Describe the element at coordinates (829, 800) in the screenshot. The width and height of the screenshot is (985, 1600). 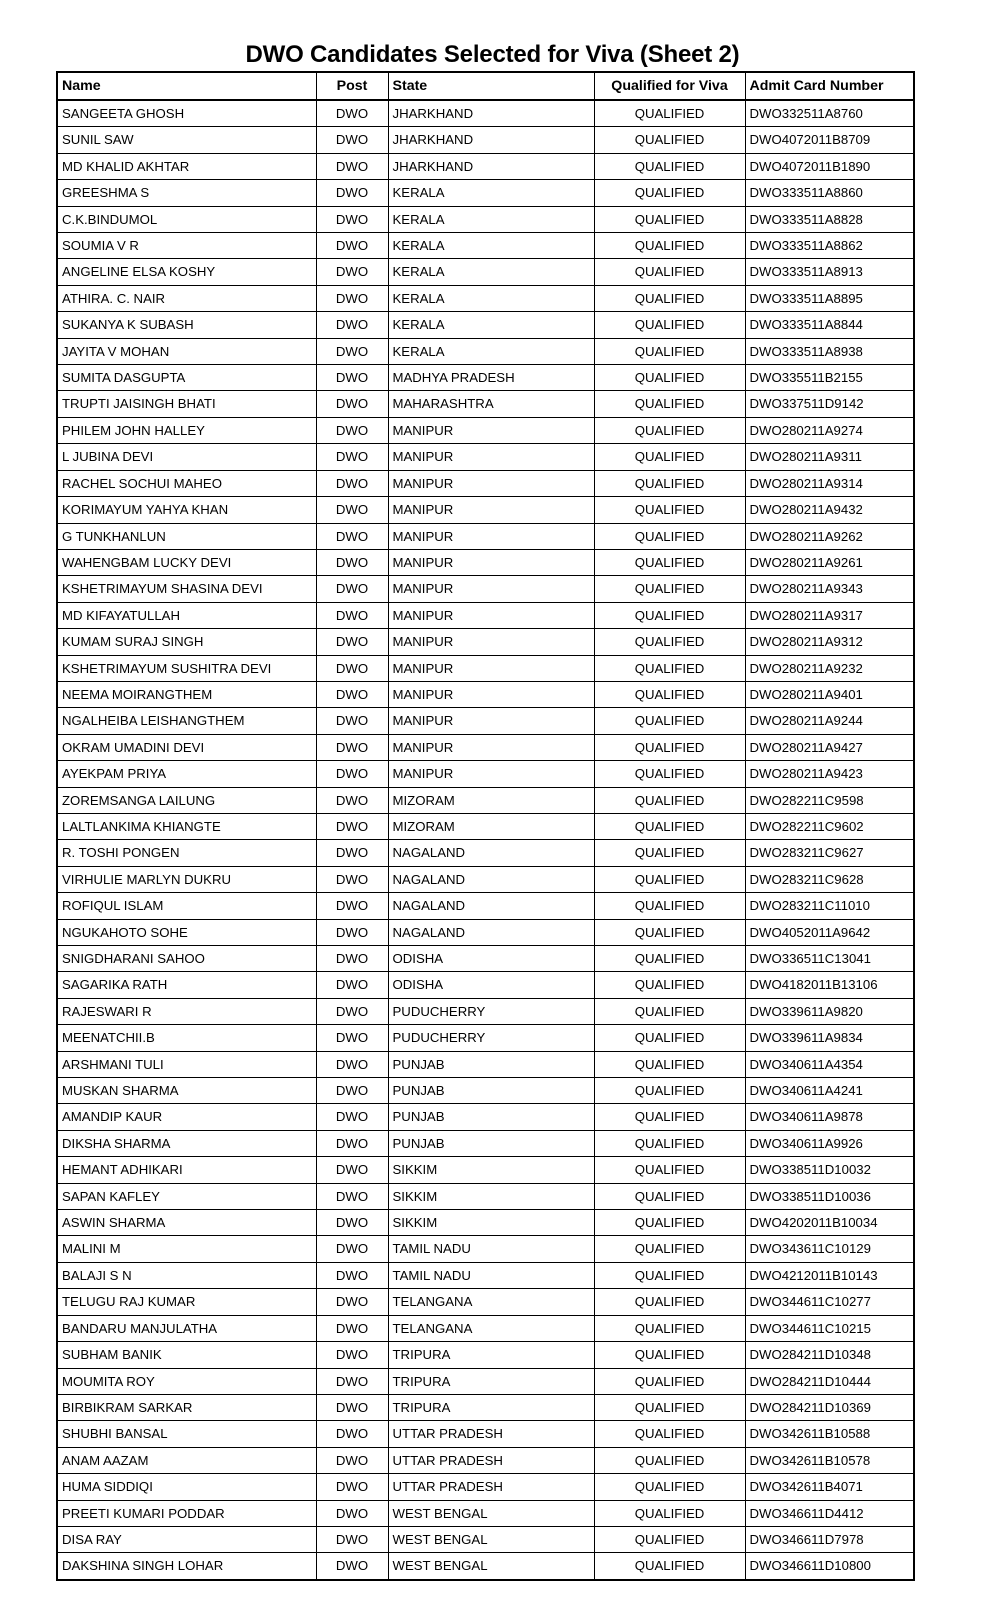
I see `cell-admit: DWO282211C9598` at that location.